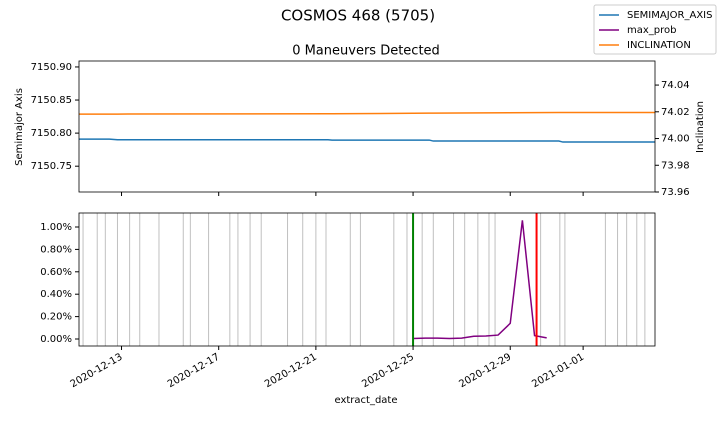  Describe the element at coordinates (19, 127) in the screenshot. I see `y-axis-label: Semimajor Axis` at that location.